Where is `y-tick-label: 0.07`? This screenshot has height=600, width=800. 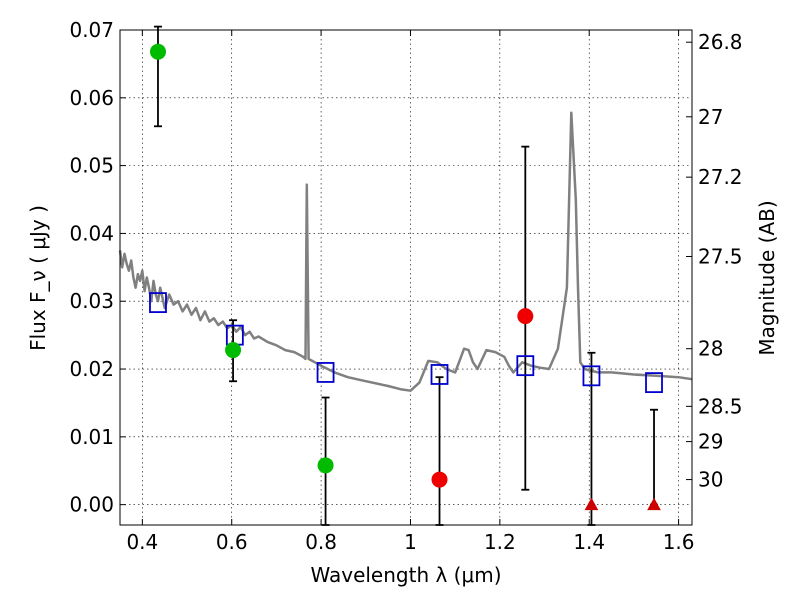 y-tick-label: 0.07 is located at coordinates (91, 30).